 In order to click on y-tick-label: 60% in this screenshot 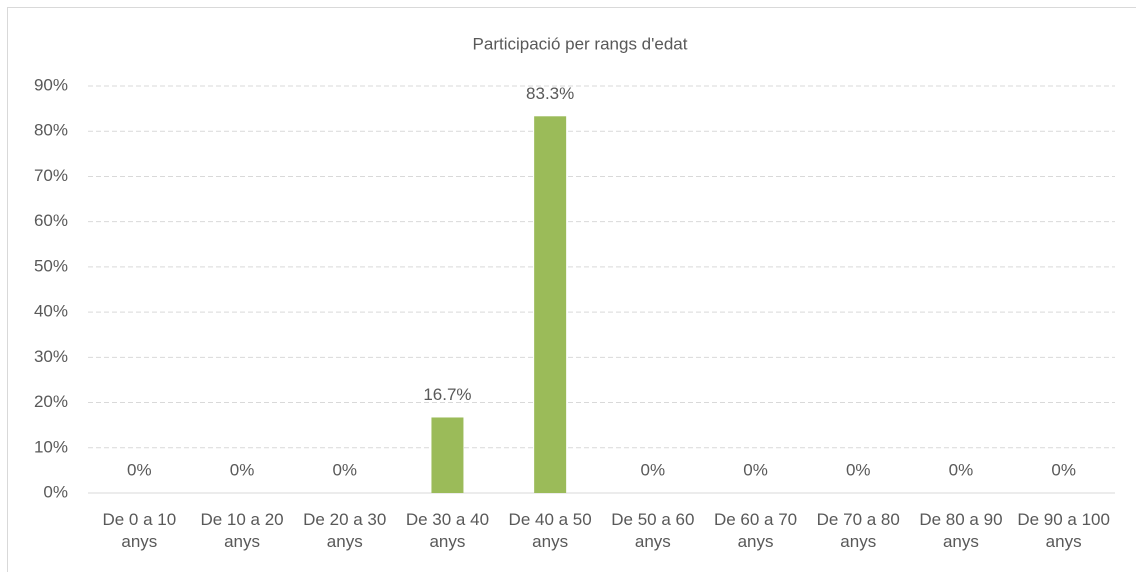, I will do `click(51, 220)`.